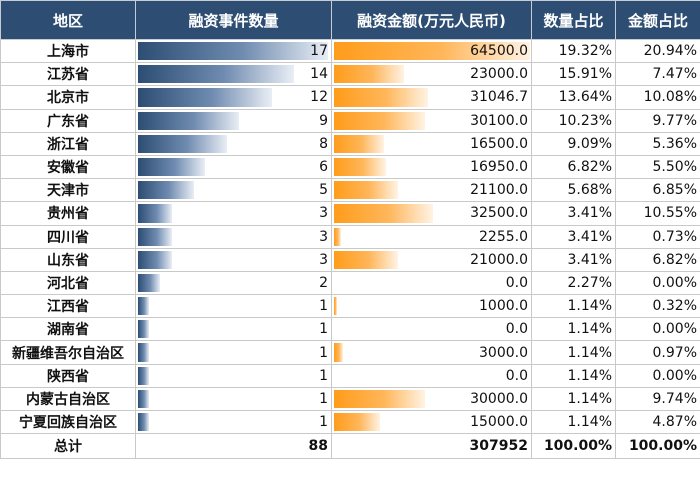  I want to click on table-row: 广东省 9 30100.0 10.23% 9.77%, so click(350, 120).